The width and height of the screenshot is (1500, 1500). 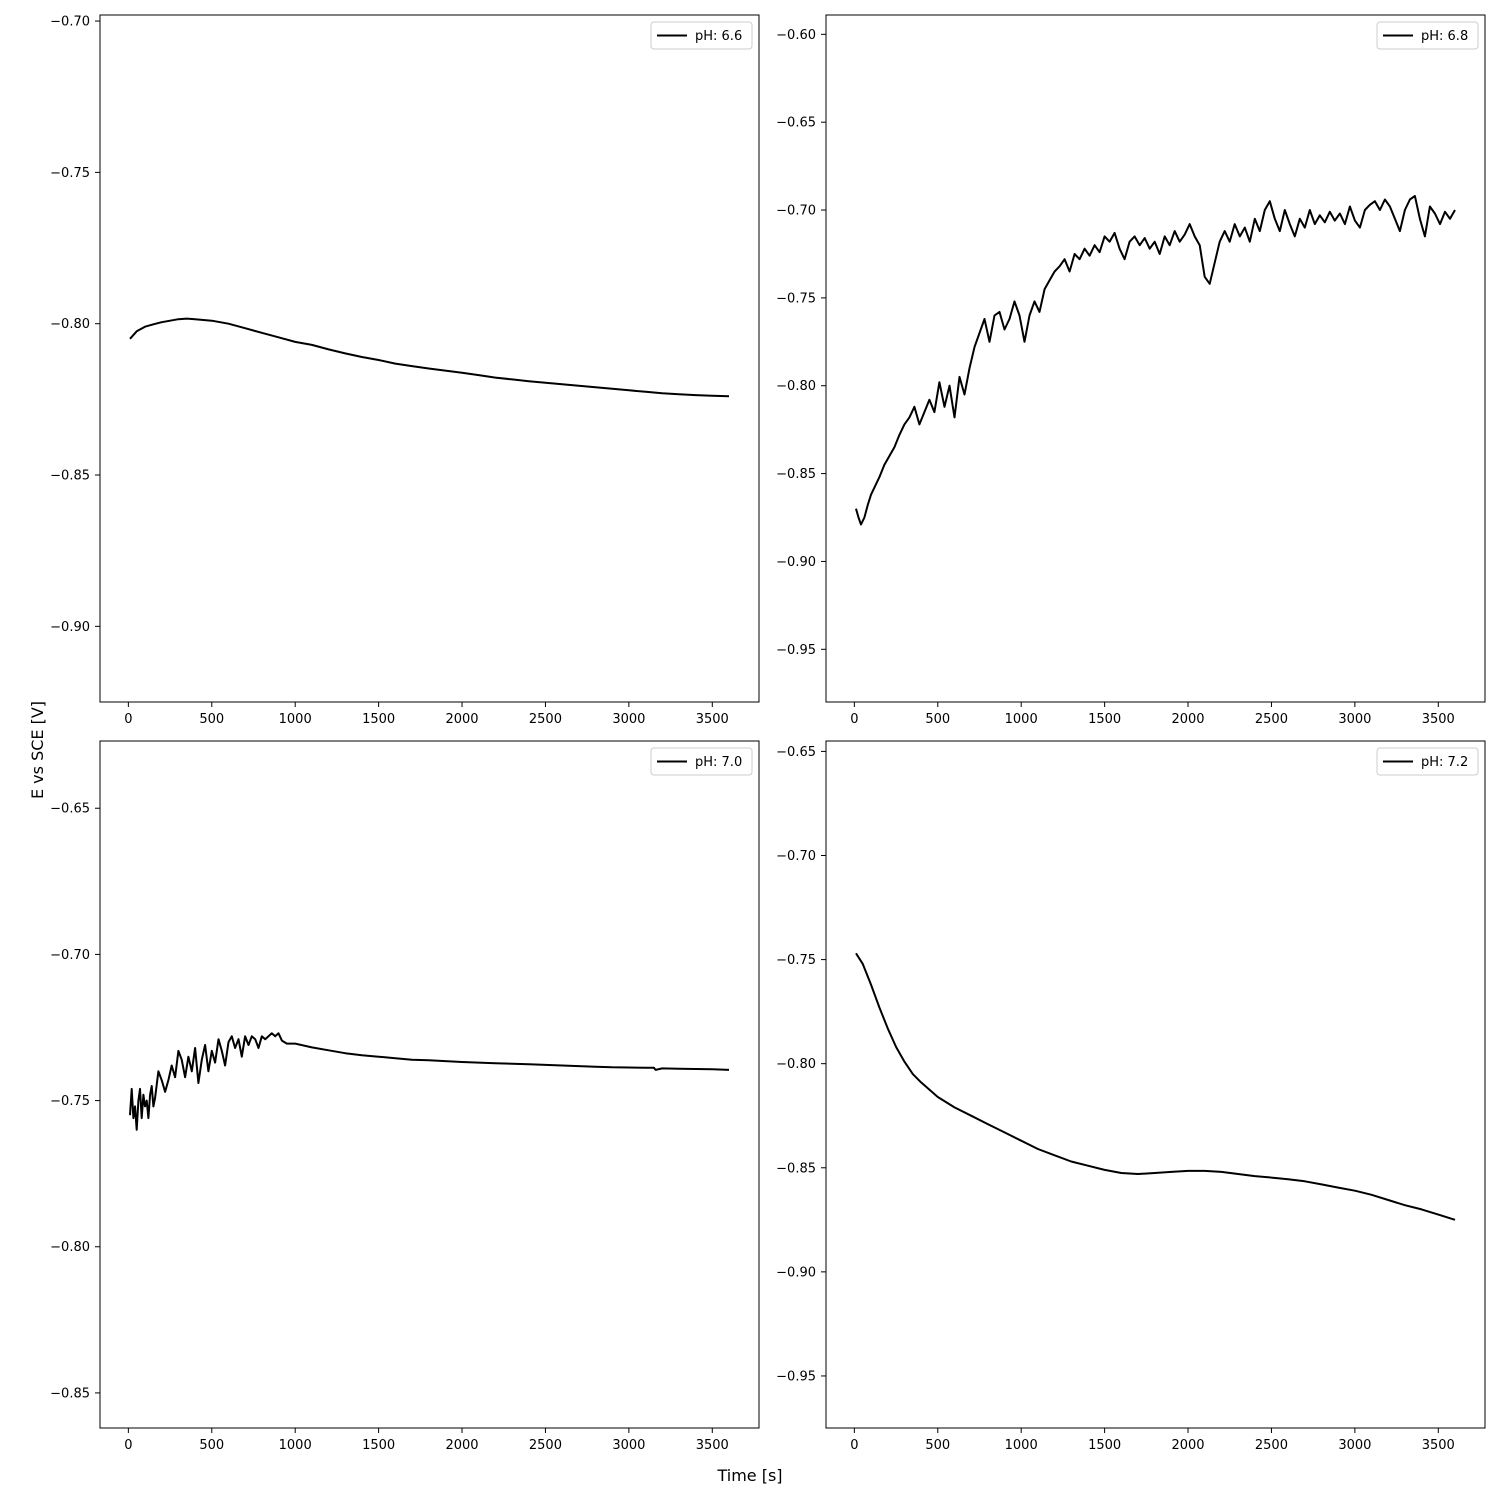 I want to click on x-axis-label: Time [s], so click(x=749, y=1475).